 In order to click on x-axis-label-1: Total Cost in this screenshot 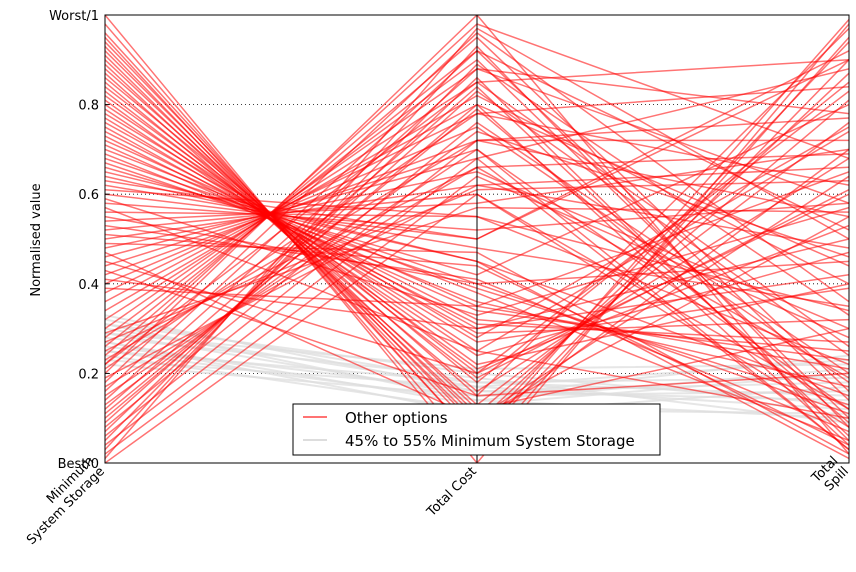, I will do `click(452, 492)`.